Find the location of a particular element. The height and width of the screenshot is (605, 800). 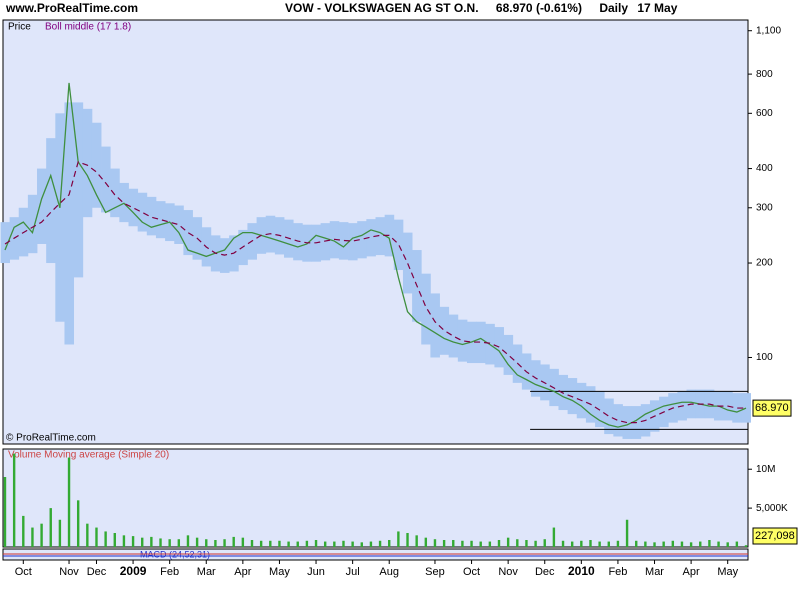

copyright: © ProRealTime.com is located at coordinates (51, 438).